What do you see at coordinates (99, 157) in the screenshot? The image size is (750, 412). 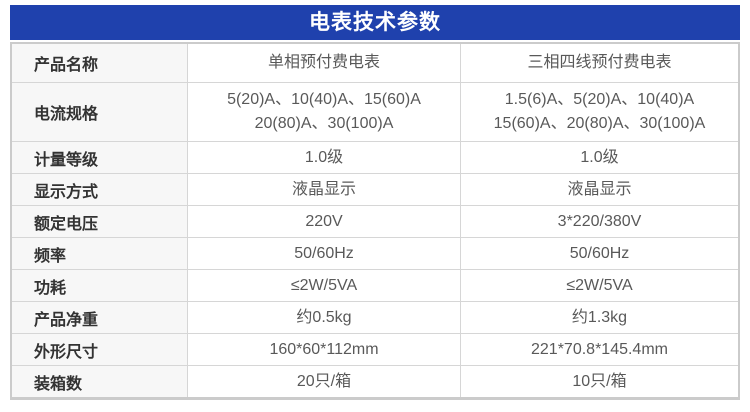 I see `row-label: 计量等级` at bounding box center [99, 157].